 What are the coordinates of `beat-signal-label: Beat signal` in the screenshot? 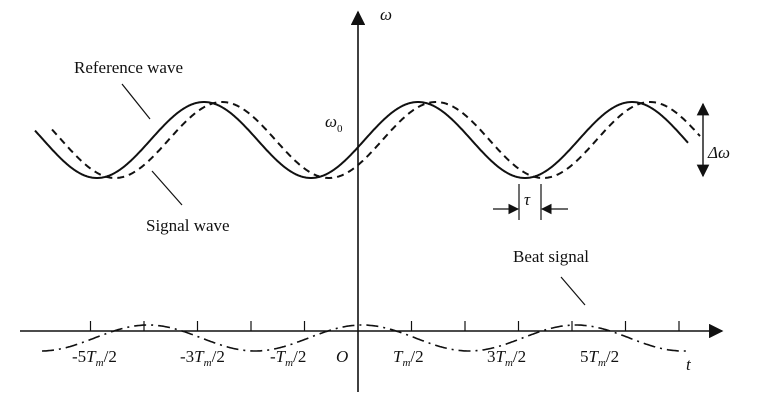 It's located at (551, 256).